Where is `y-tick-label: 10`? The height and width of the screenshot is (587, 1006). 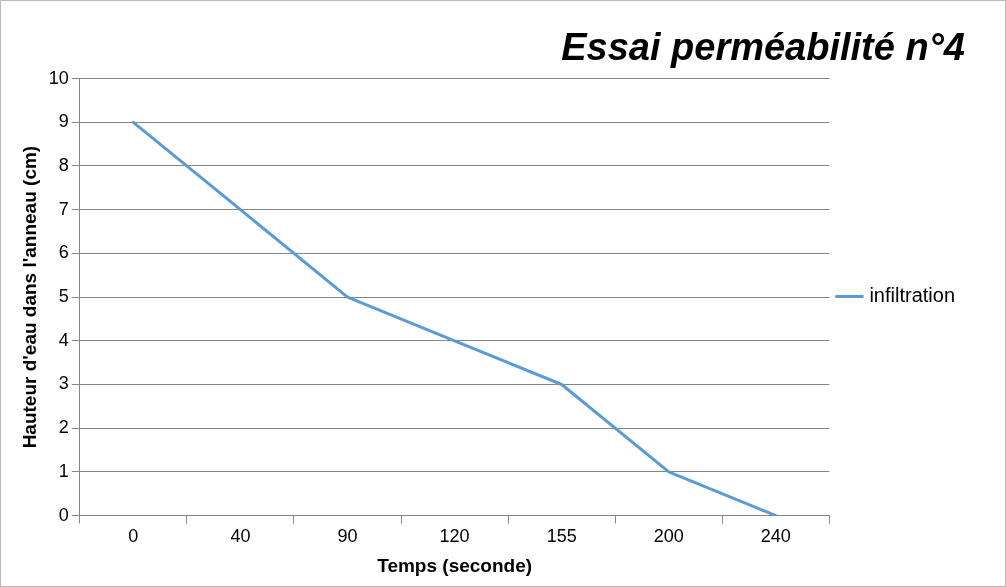 y-tick-label: 10 is located at coordinates (58, 77).